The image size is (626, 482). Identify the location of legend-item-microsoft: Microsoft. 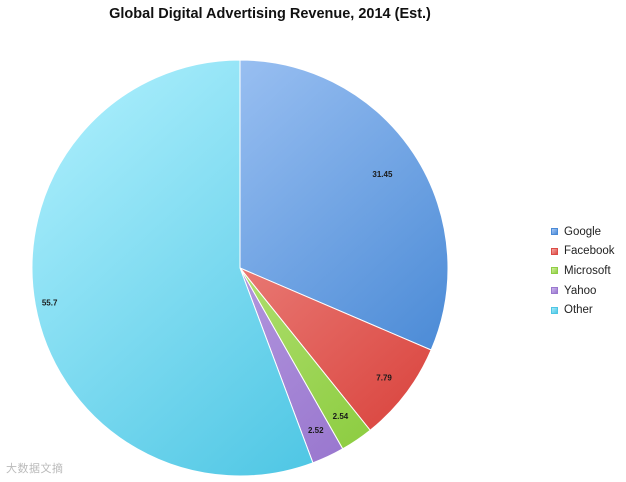
(583, 271).